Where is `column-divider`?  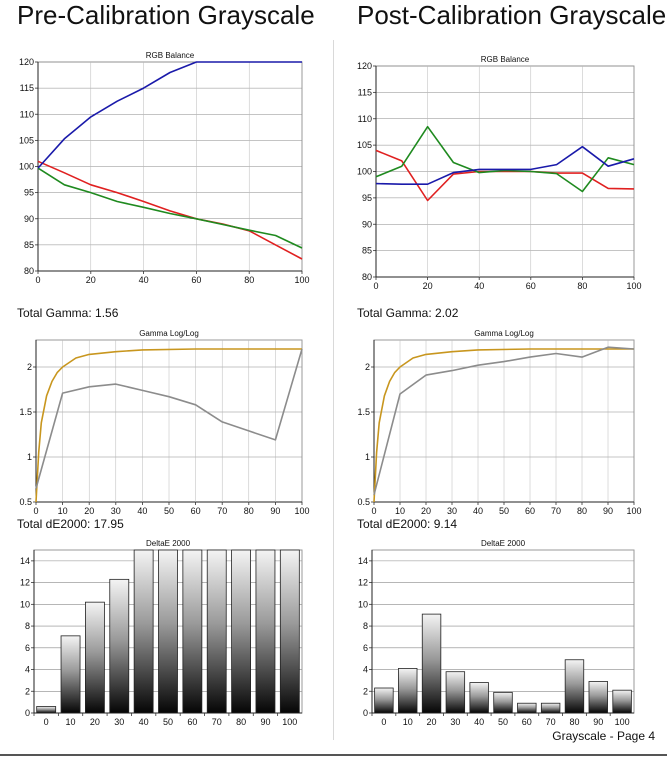
column-divider is located at coordinates (333, 390).